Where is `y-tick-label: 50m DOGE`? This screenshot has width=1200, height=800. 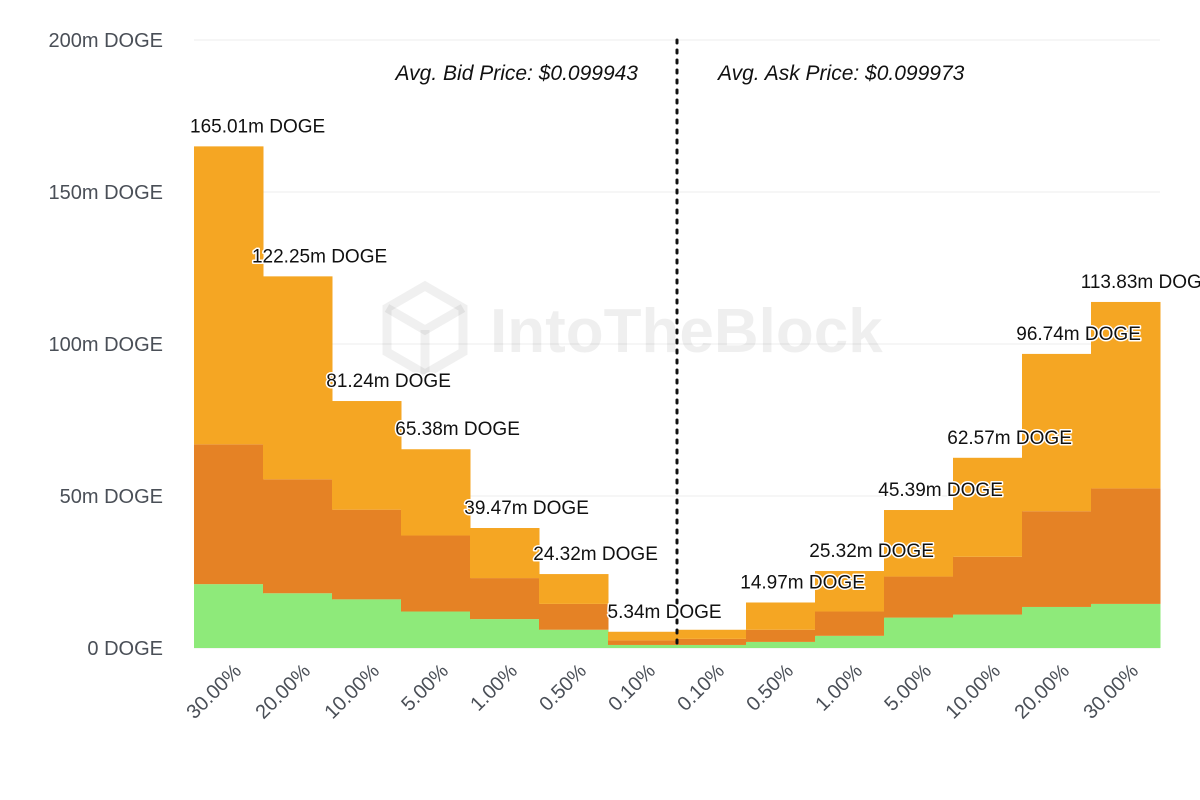
y-tick-label: 50m DOGE is located at coordinates (111, 497).